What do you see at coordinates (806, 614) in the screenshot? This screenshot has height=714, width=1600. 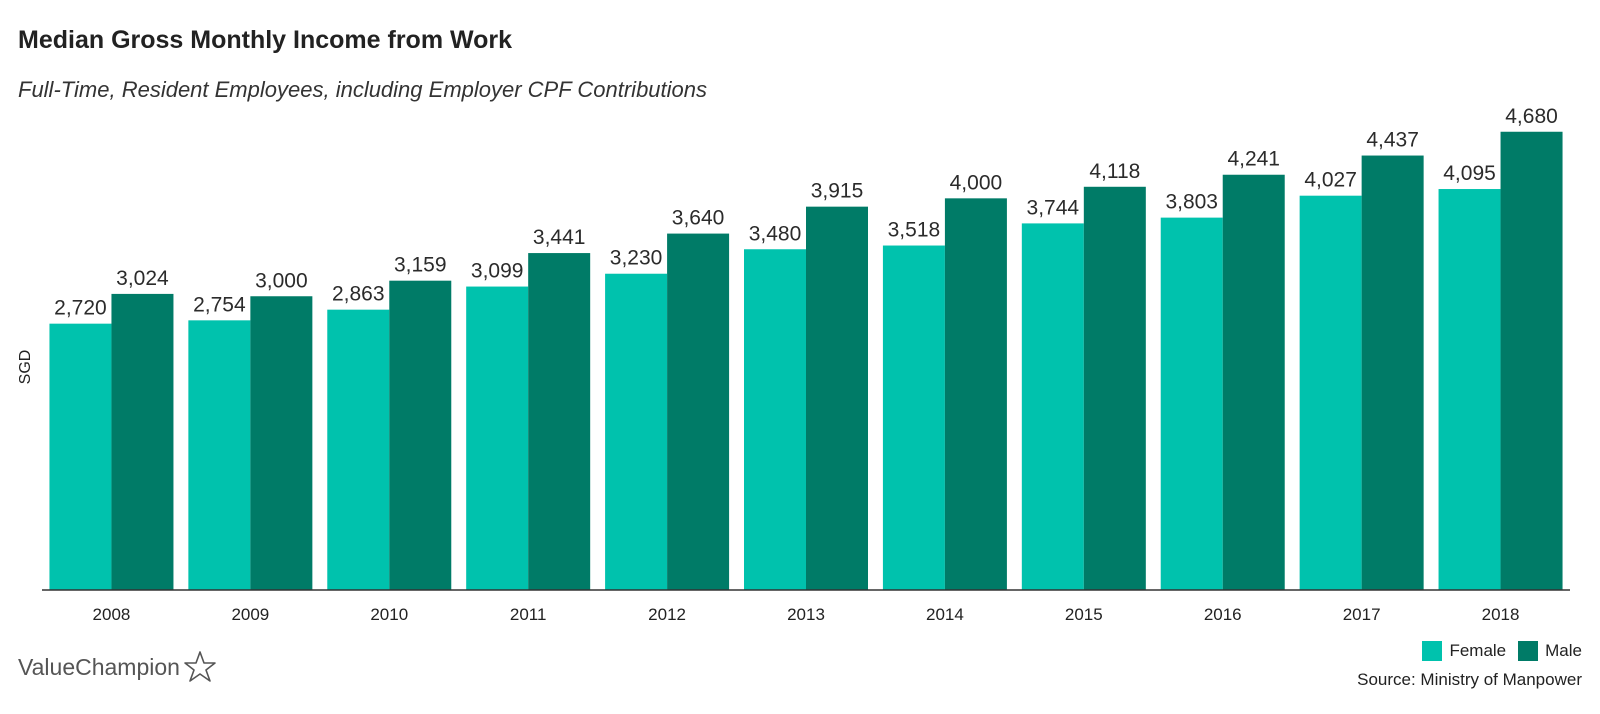 I see `x-tick-label-2013: 2013` at bounding box center [806, 614].